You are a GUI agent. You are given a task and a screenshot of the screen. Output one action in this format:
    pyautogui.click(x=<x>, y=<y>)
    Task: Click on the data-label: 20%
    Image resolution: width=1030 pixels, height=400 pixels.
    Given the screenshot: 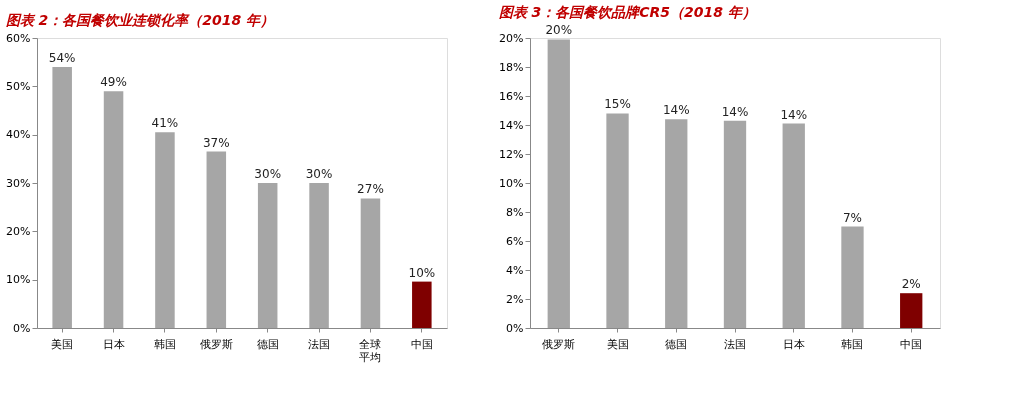 What is the action you would take?
    pyautogui.click(x=559, y=30)
    